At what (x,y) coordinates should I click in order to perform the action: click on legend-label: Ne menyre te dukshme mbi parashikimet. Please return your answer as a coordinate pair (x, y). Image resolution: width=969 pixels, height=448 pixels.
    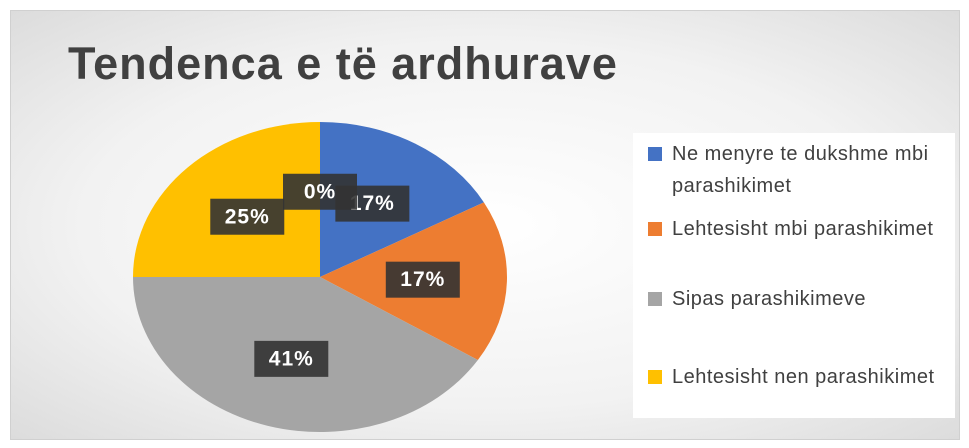
    Looking at the image, I should click on (800, 170).